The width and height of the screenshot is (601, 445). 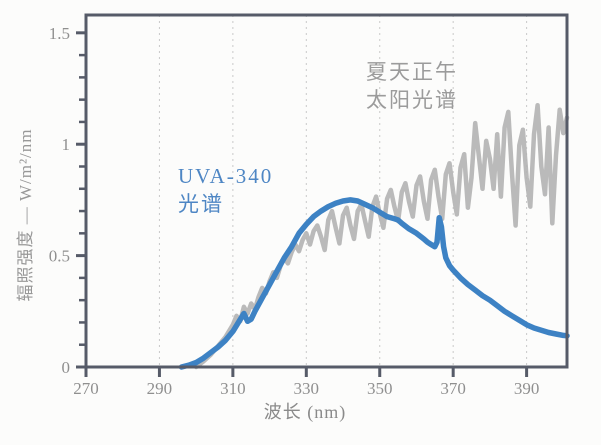 What do you see at coordinates (66, 367) in the screenshot?
I see `y-tick-label: 0` at bounding box center [66, 367].